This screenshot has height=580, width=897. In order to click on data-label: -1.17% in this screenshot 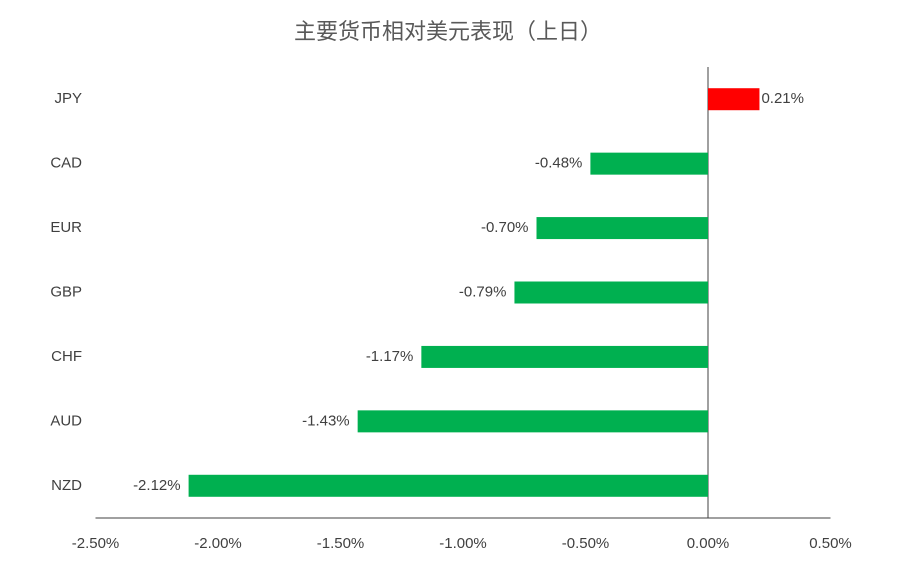, I will do `click(390, 356)`.